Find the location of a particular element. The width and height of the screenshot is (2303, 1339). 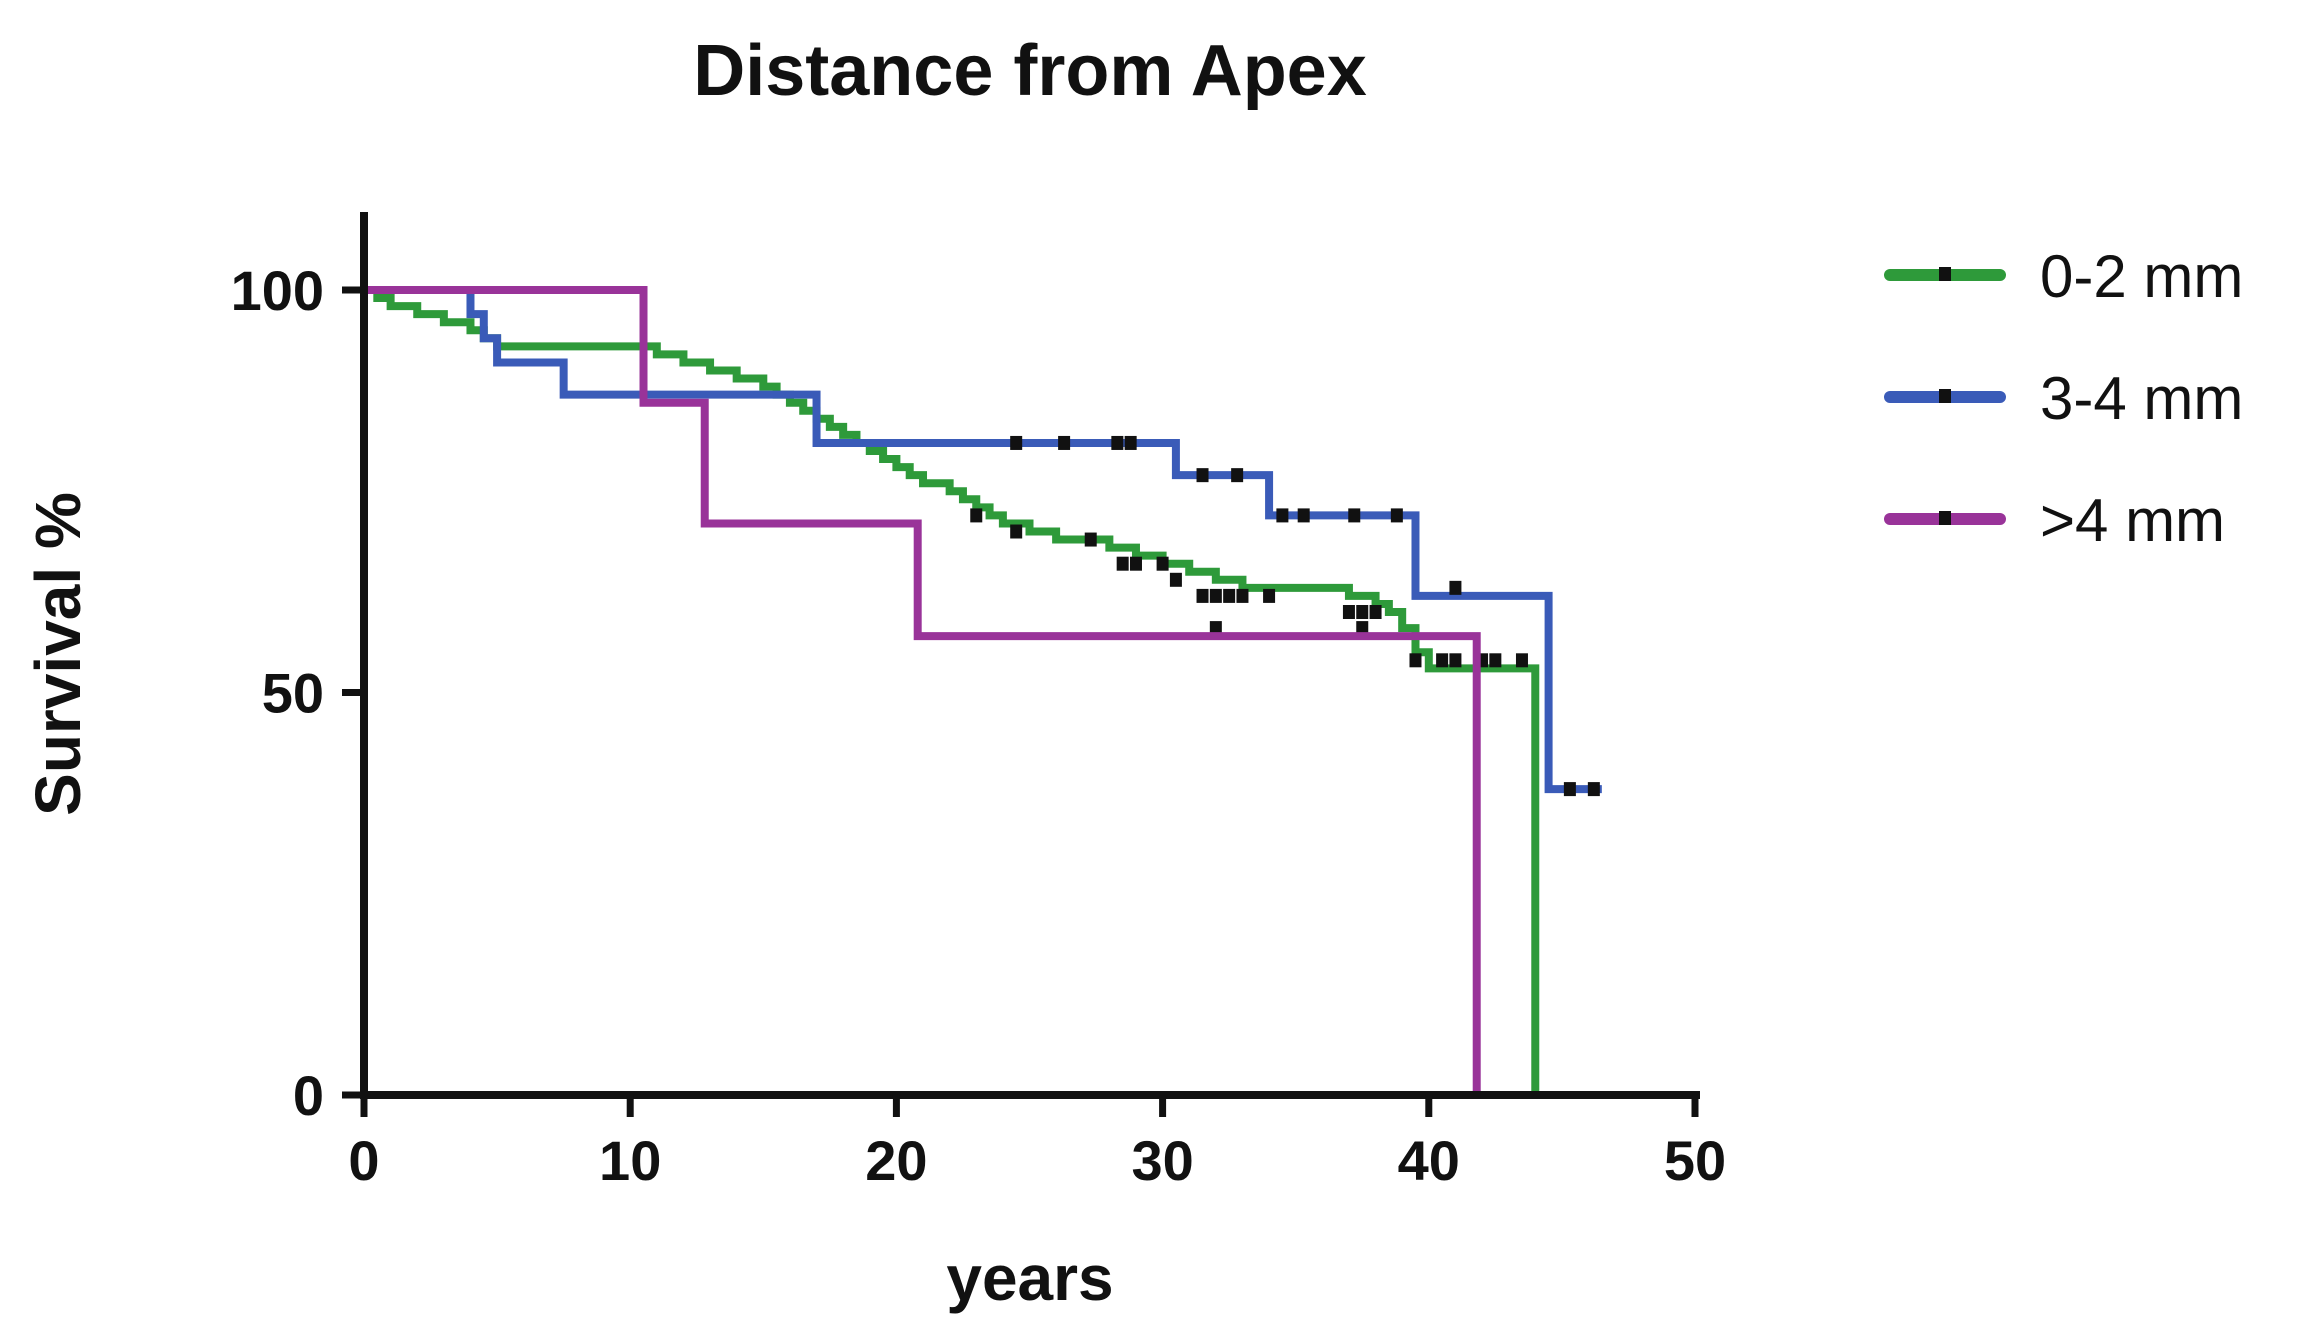

x-tick-label-0: 0 is located at coordinates (363, 1160).